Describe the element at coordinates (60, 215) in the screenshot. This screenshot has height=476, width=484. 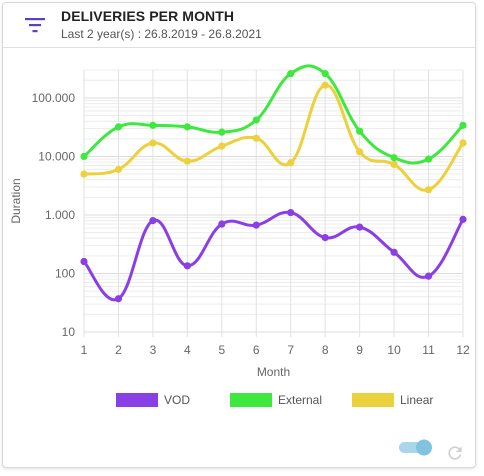
I see `y-tick-label: 1.000` at that location.